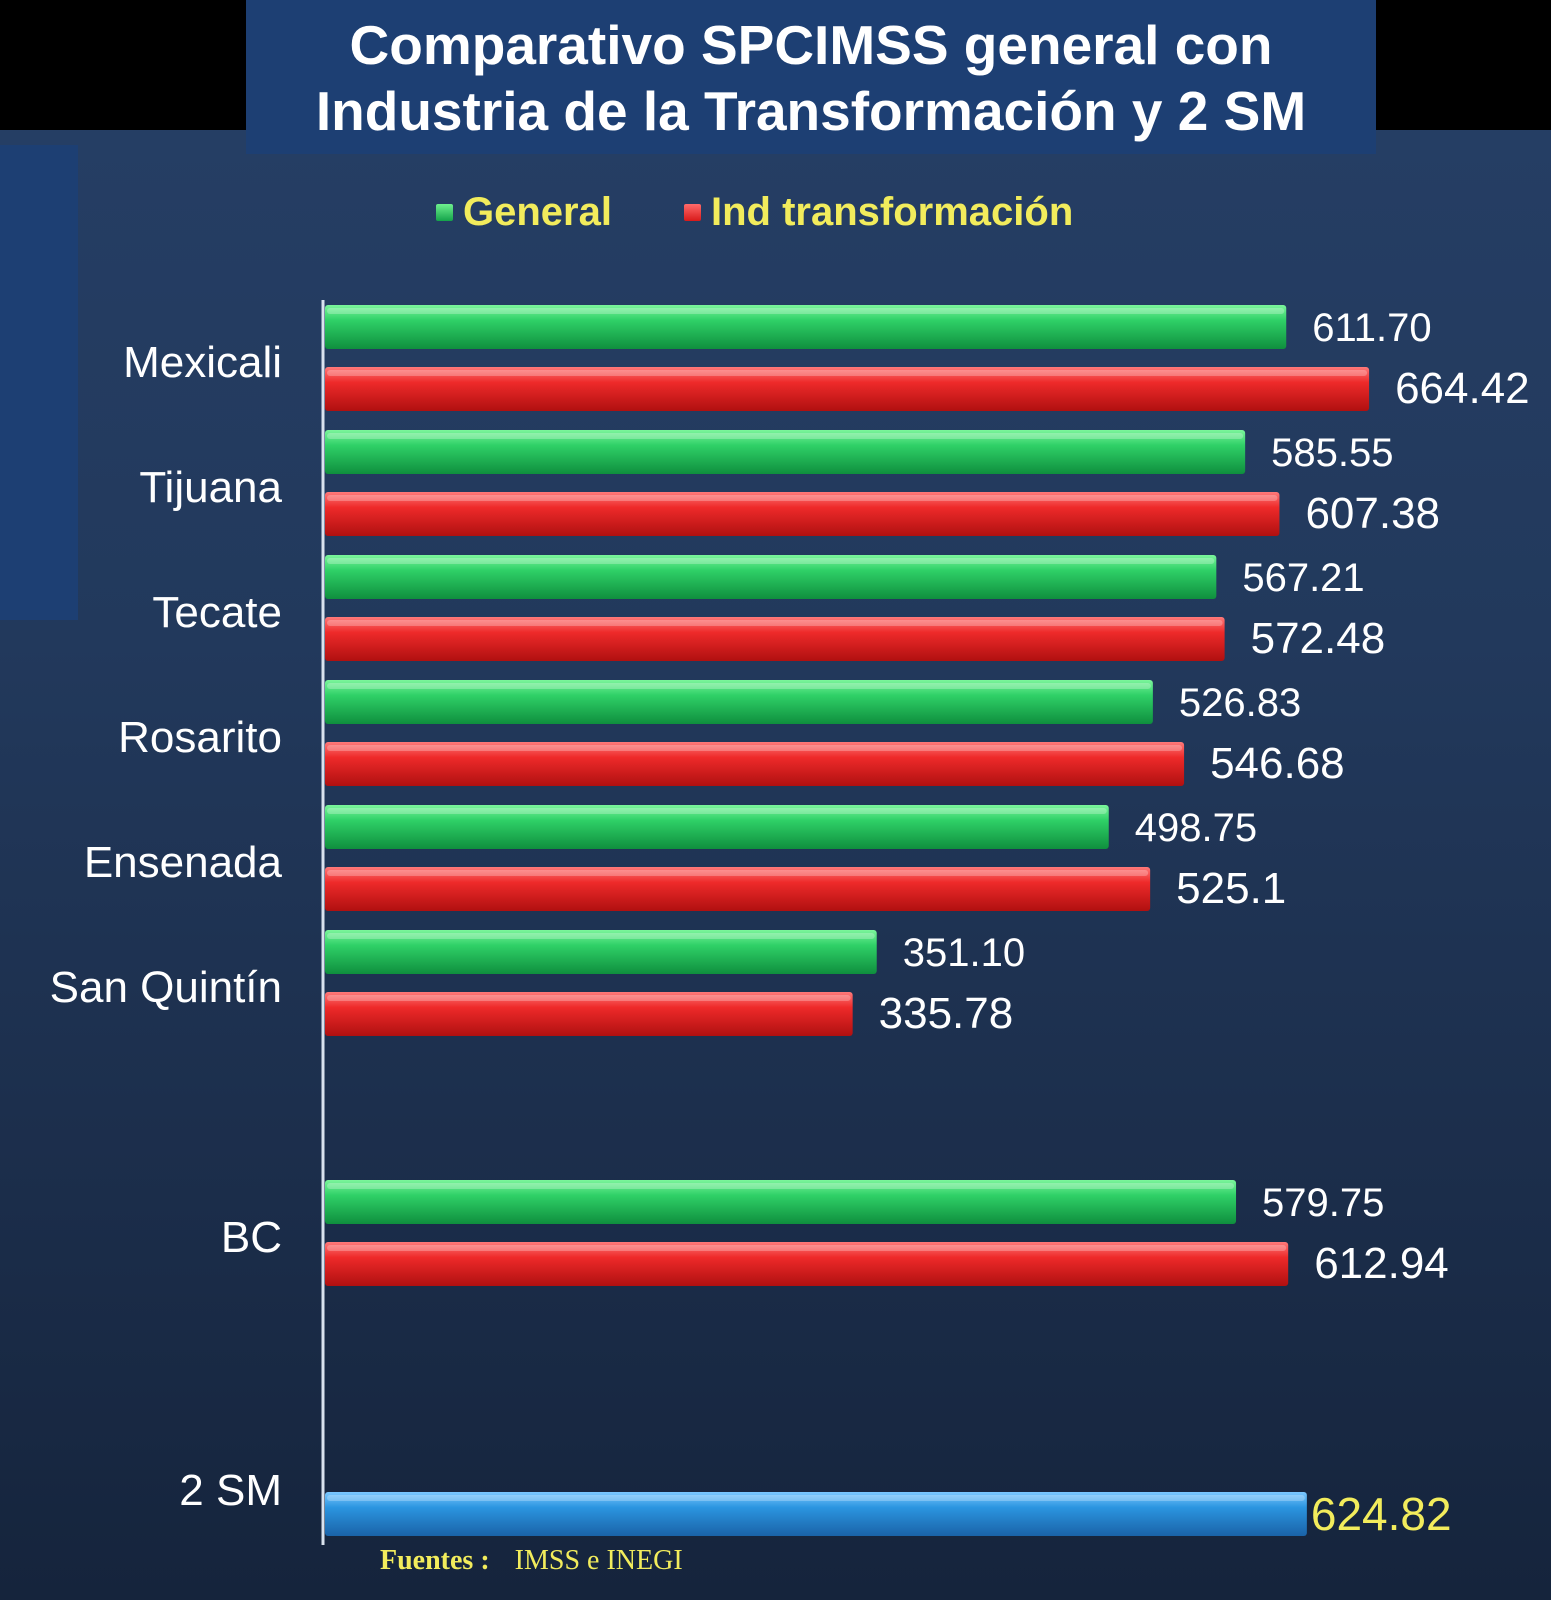  What do you see at coordinates (1371, 328) in the screenshot?
I see `value-label-general-mexicali: 611.70` at bounding box center [1371, 328].